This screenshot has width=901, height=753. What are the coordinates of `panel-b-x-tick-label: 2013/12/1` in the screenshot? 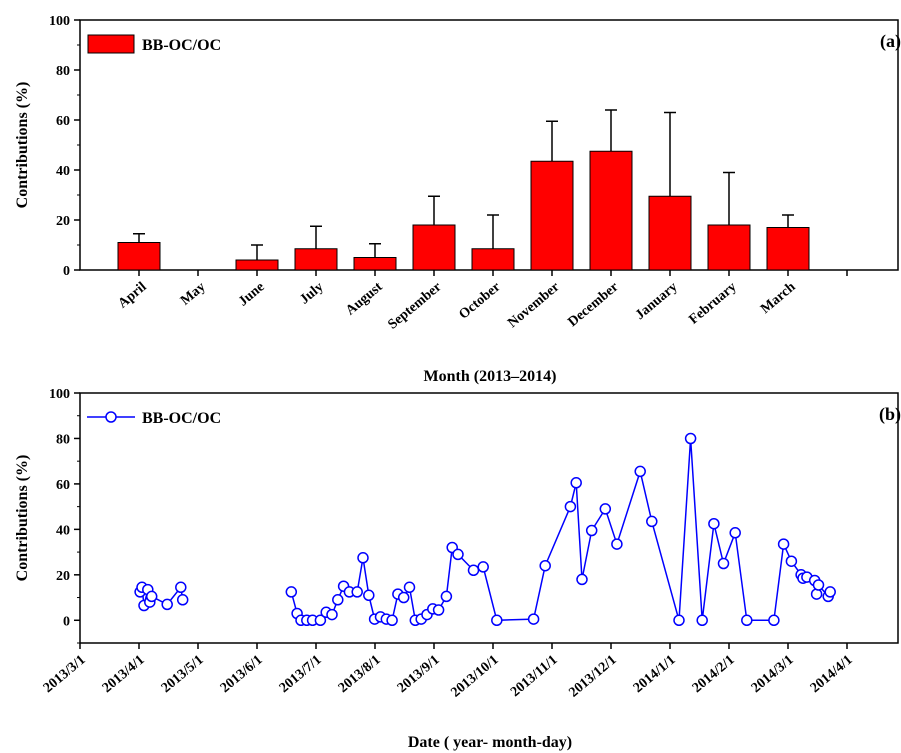 It's located at (592, 677).